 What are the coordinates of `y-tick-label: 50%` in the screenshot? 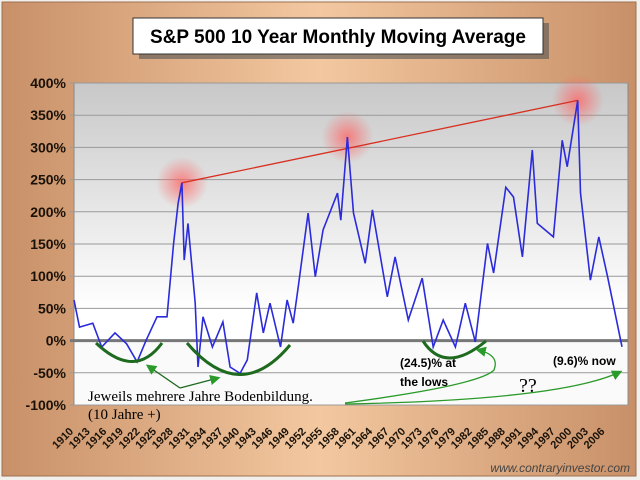 It's located at (52, 308).